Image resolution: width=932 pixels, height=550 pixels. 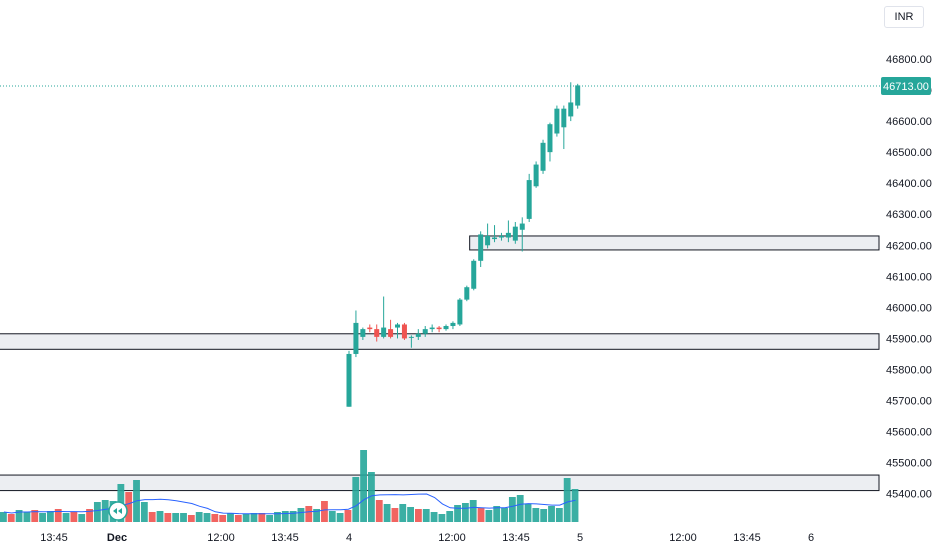 What do you see at coordinates (909, 246) in the screenshot?
I see `price-tick-label: 46200.00` at bounding box center [909, 246].